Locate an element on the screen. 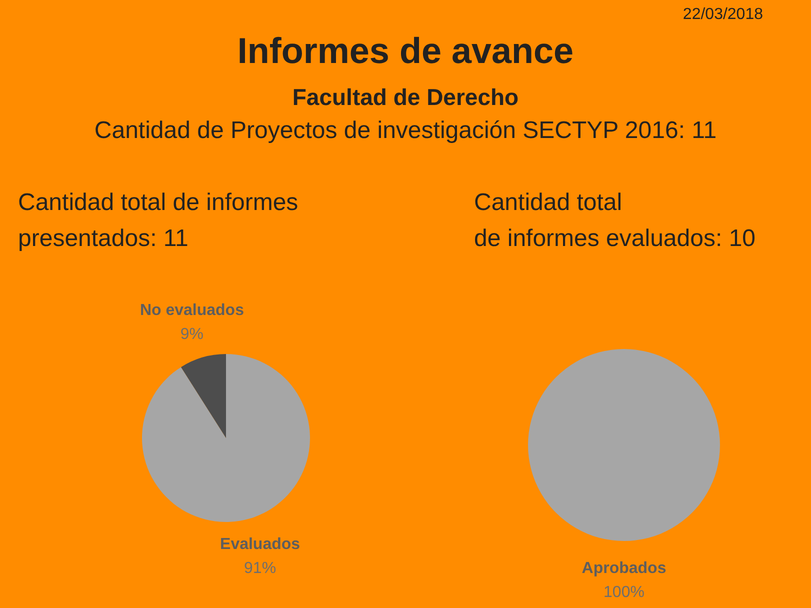 The image size is (811, 608). slice-label: Evaluados is located at coordinates (260, 545).